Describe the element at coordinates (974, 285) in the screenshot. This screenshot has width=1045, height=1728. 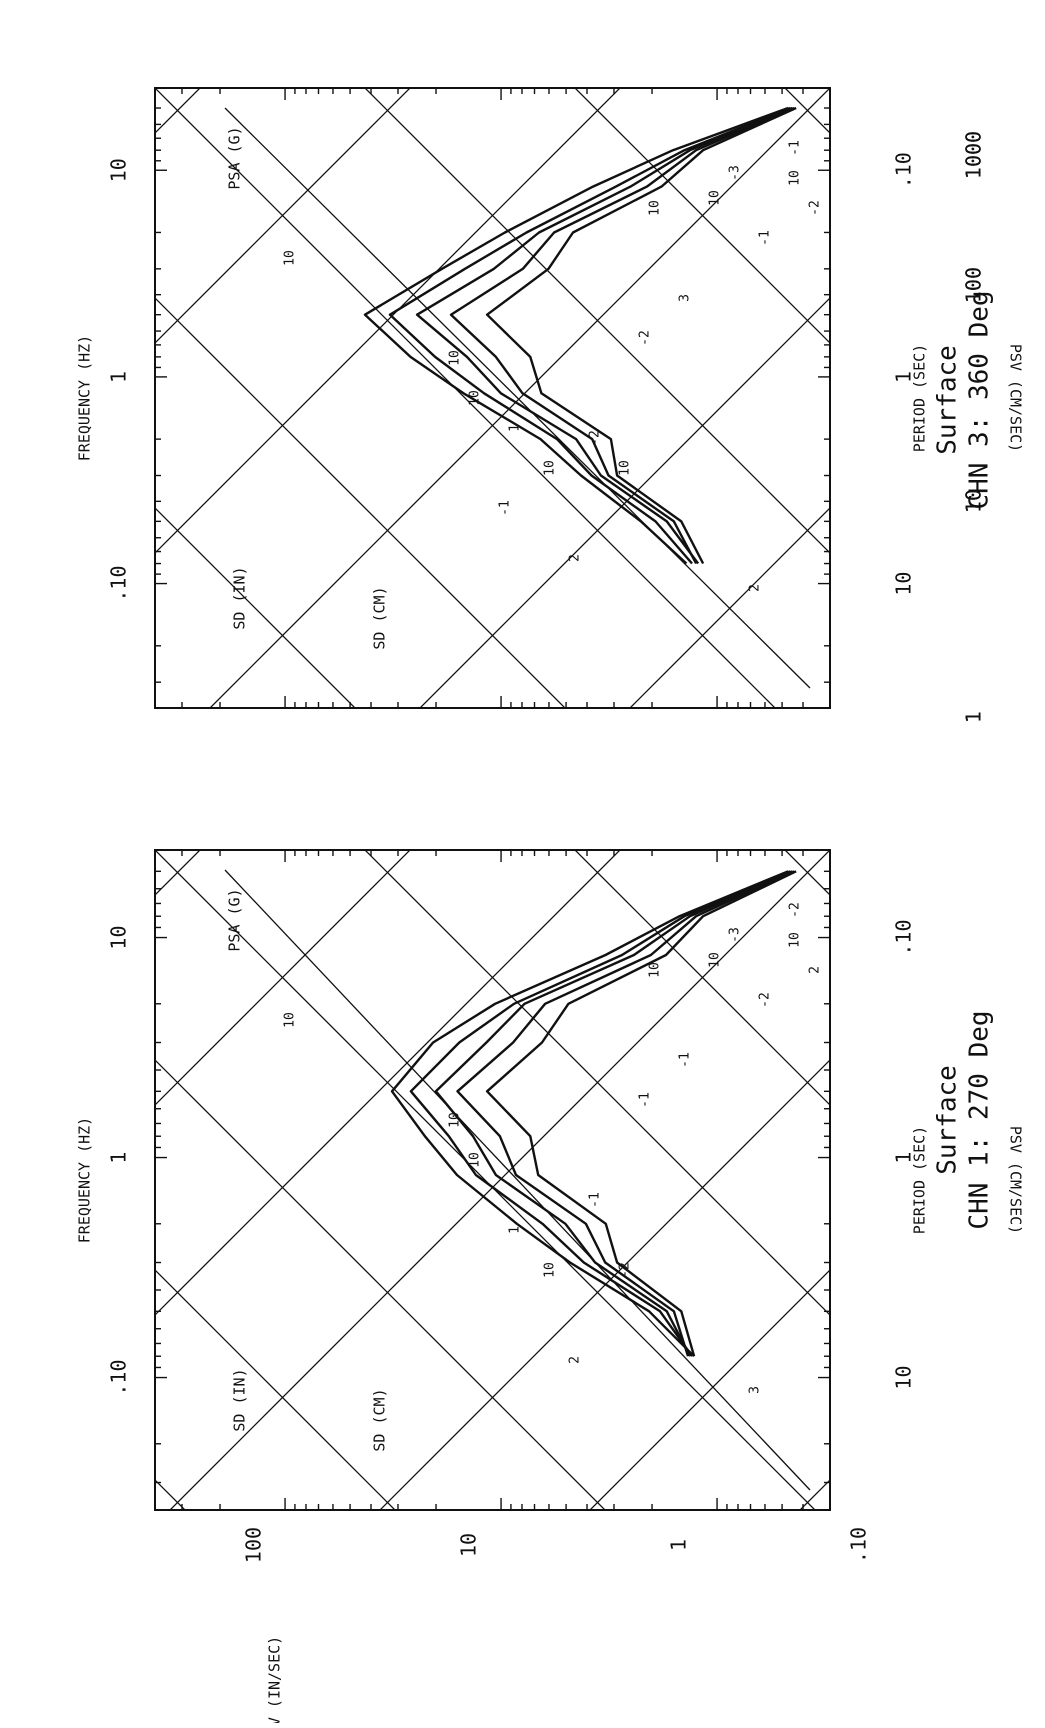
I see `psv-tick-label: 100` at that location.